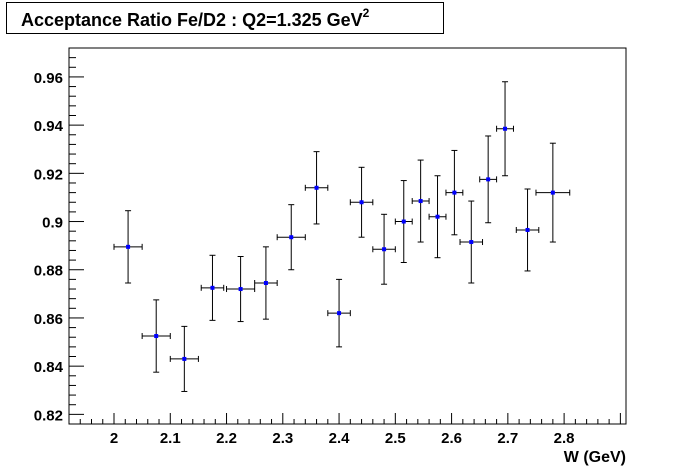 This screenshot has width=696, height=472. What do you see at coordinates (48, 319) in the screenshot?
I see `y-tick-label: 0.86` at bounding box center [48, 319].